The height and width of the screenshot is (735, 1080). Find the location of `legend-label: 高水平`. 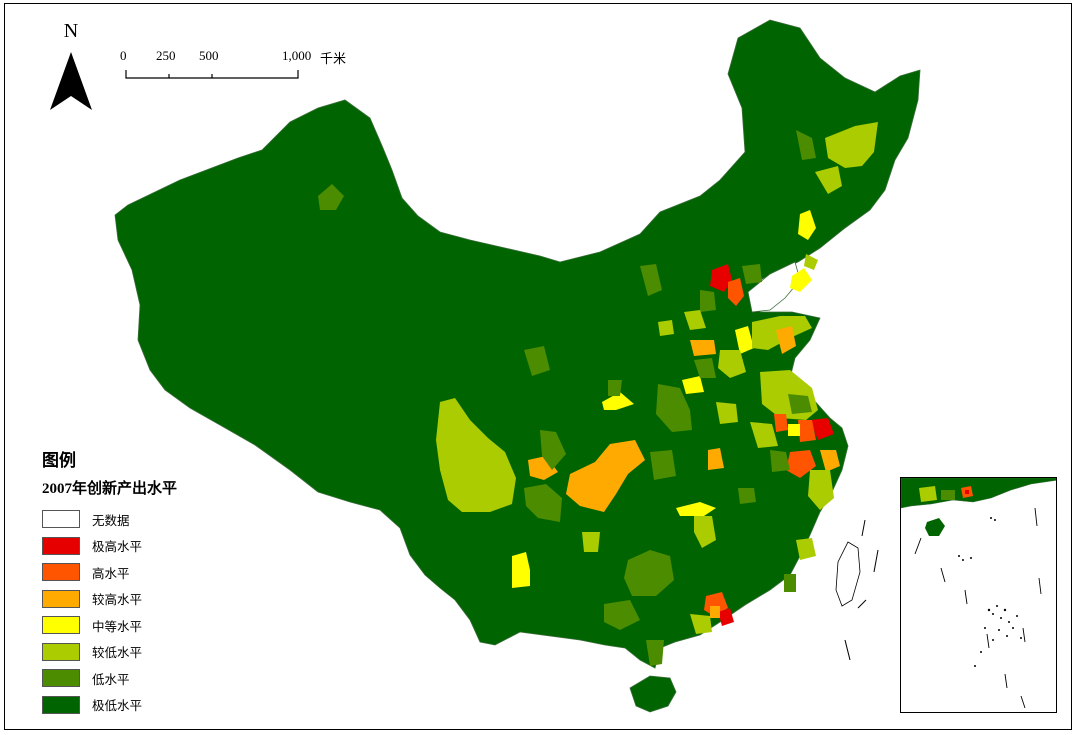

legend-label: 高水平 is located at coordinates (111, 573).